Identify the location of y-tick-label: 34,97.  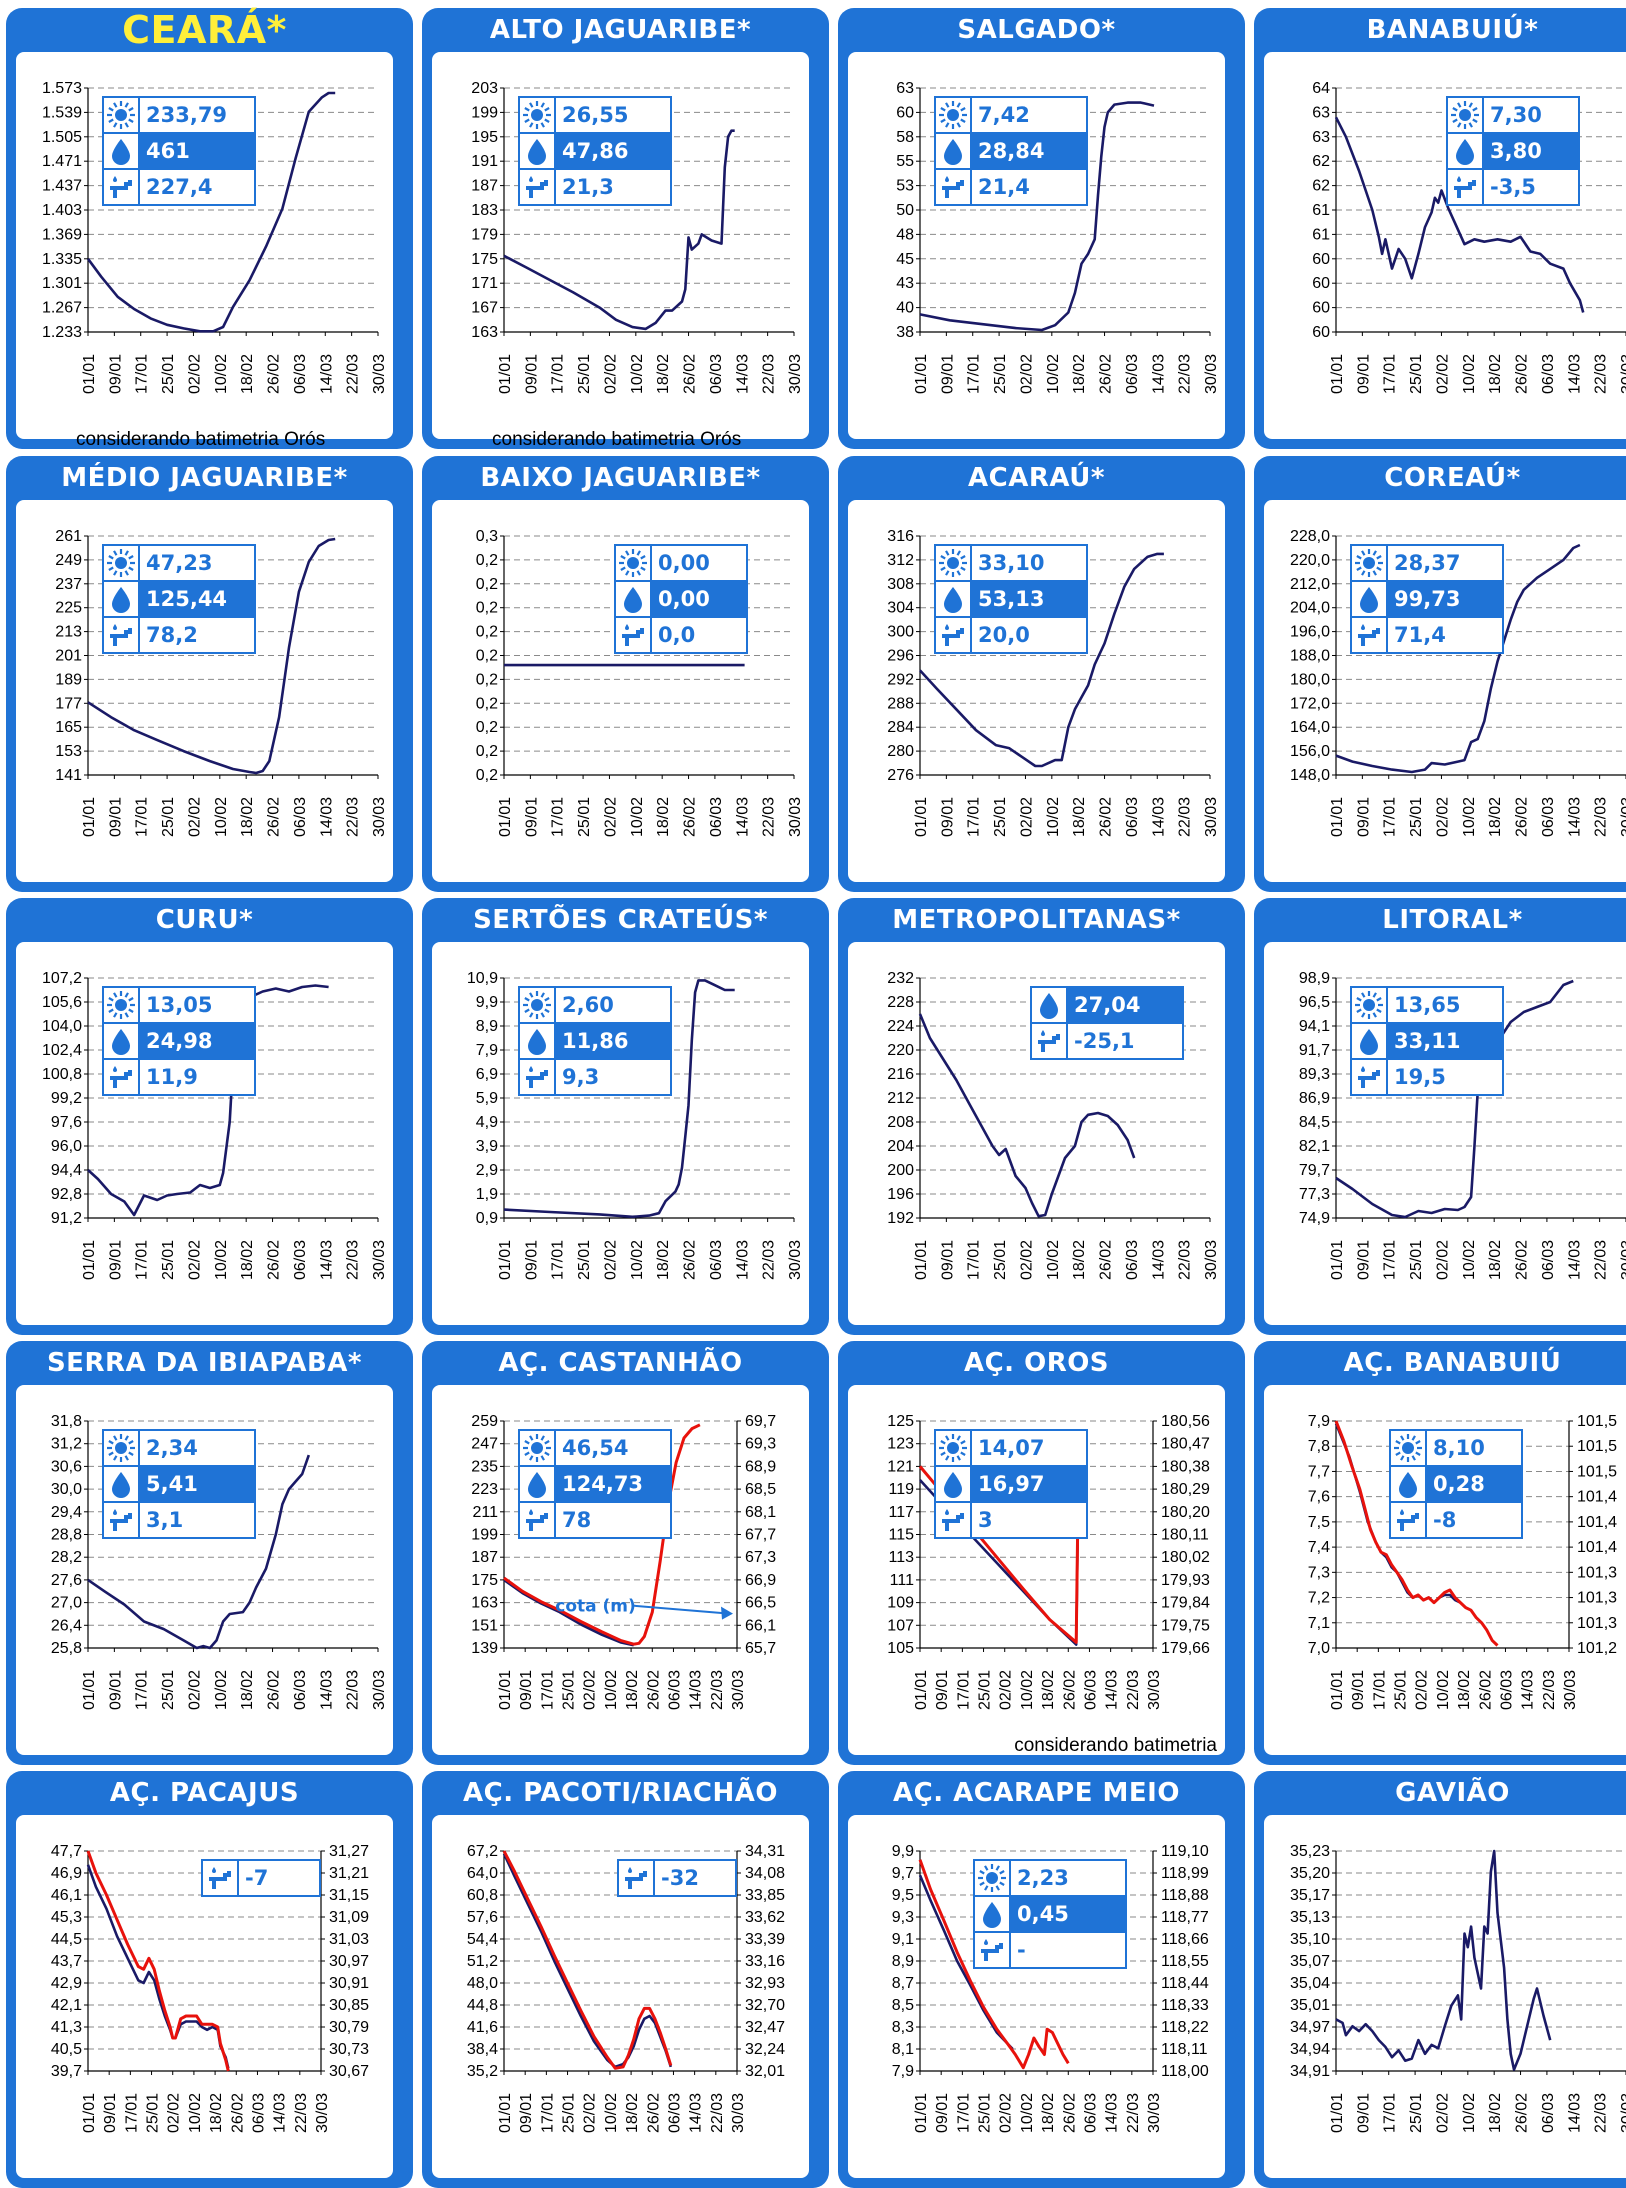
(1310, 2027).